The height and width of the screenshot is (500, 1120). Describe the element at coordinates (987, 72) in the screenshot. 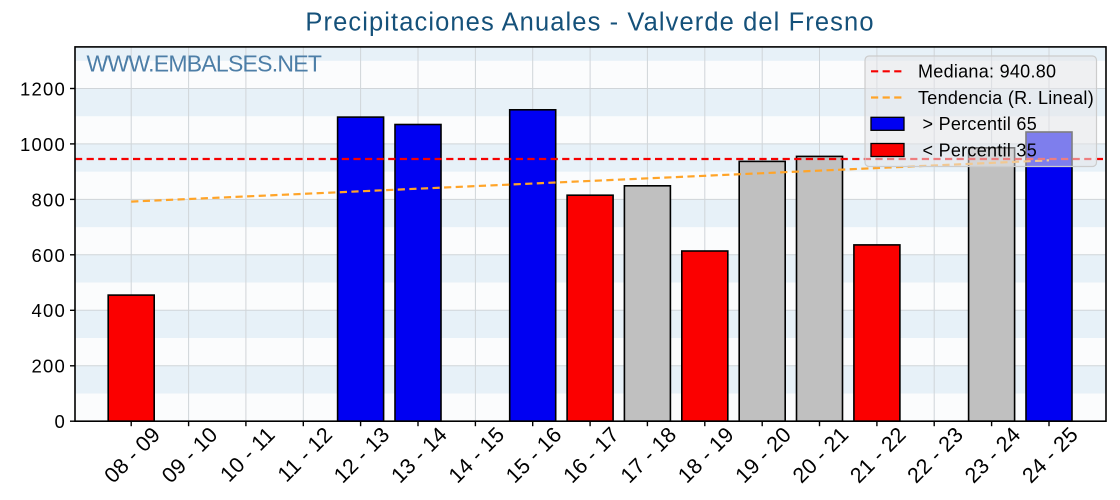

I see `svg-text: Mediana: 940.80` at that location.